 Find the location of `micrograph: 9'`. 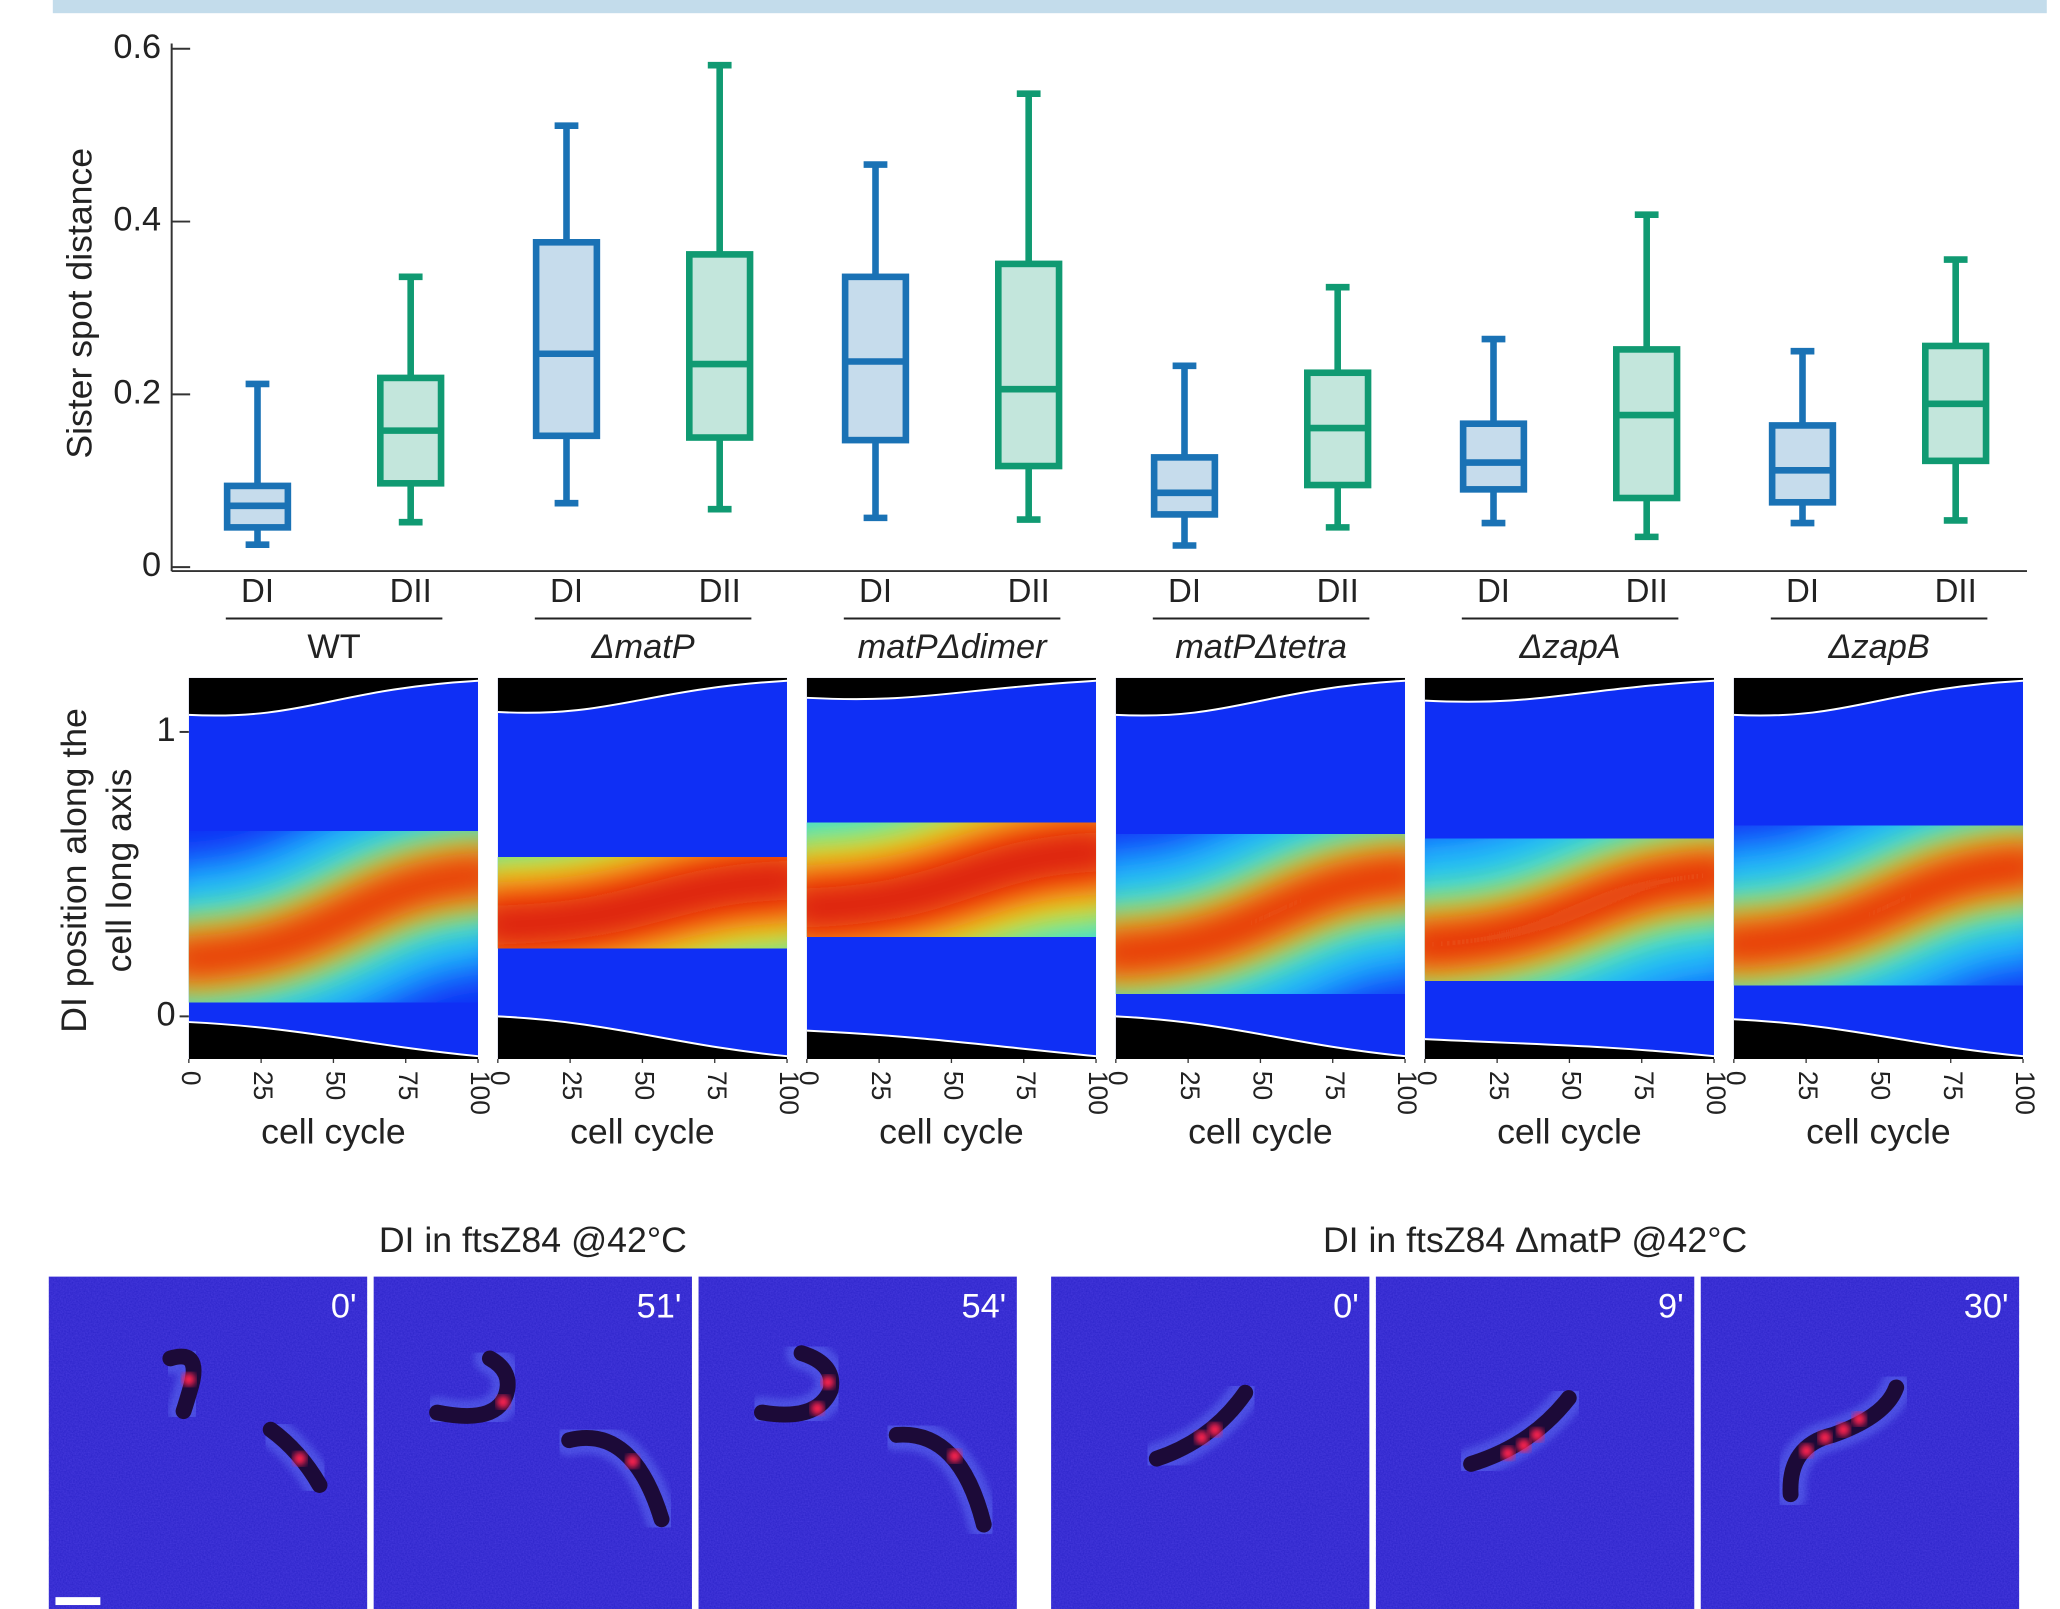

micrograph: 9' is located at coordinates (1535, 1442).